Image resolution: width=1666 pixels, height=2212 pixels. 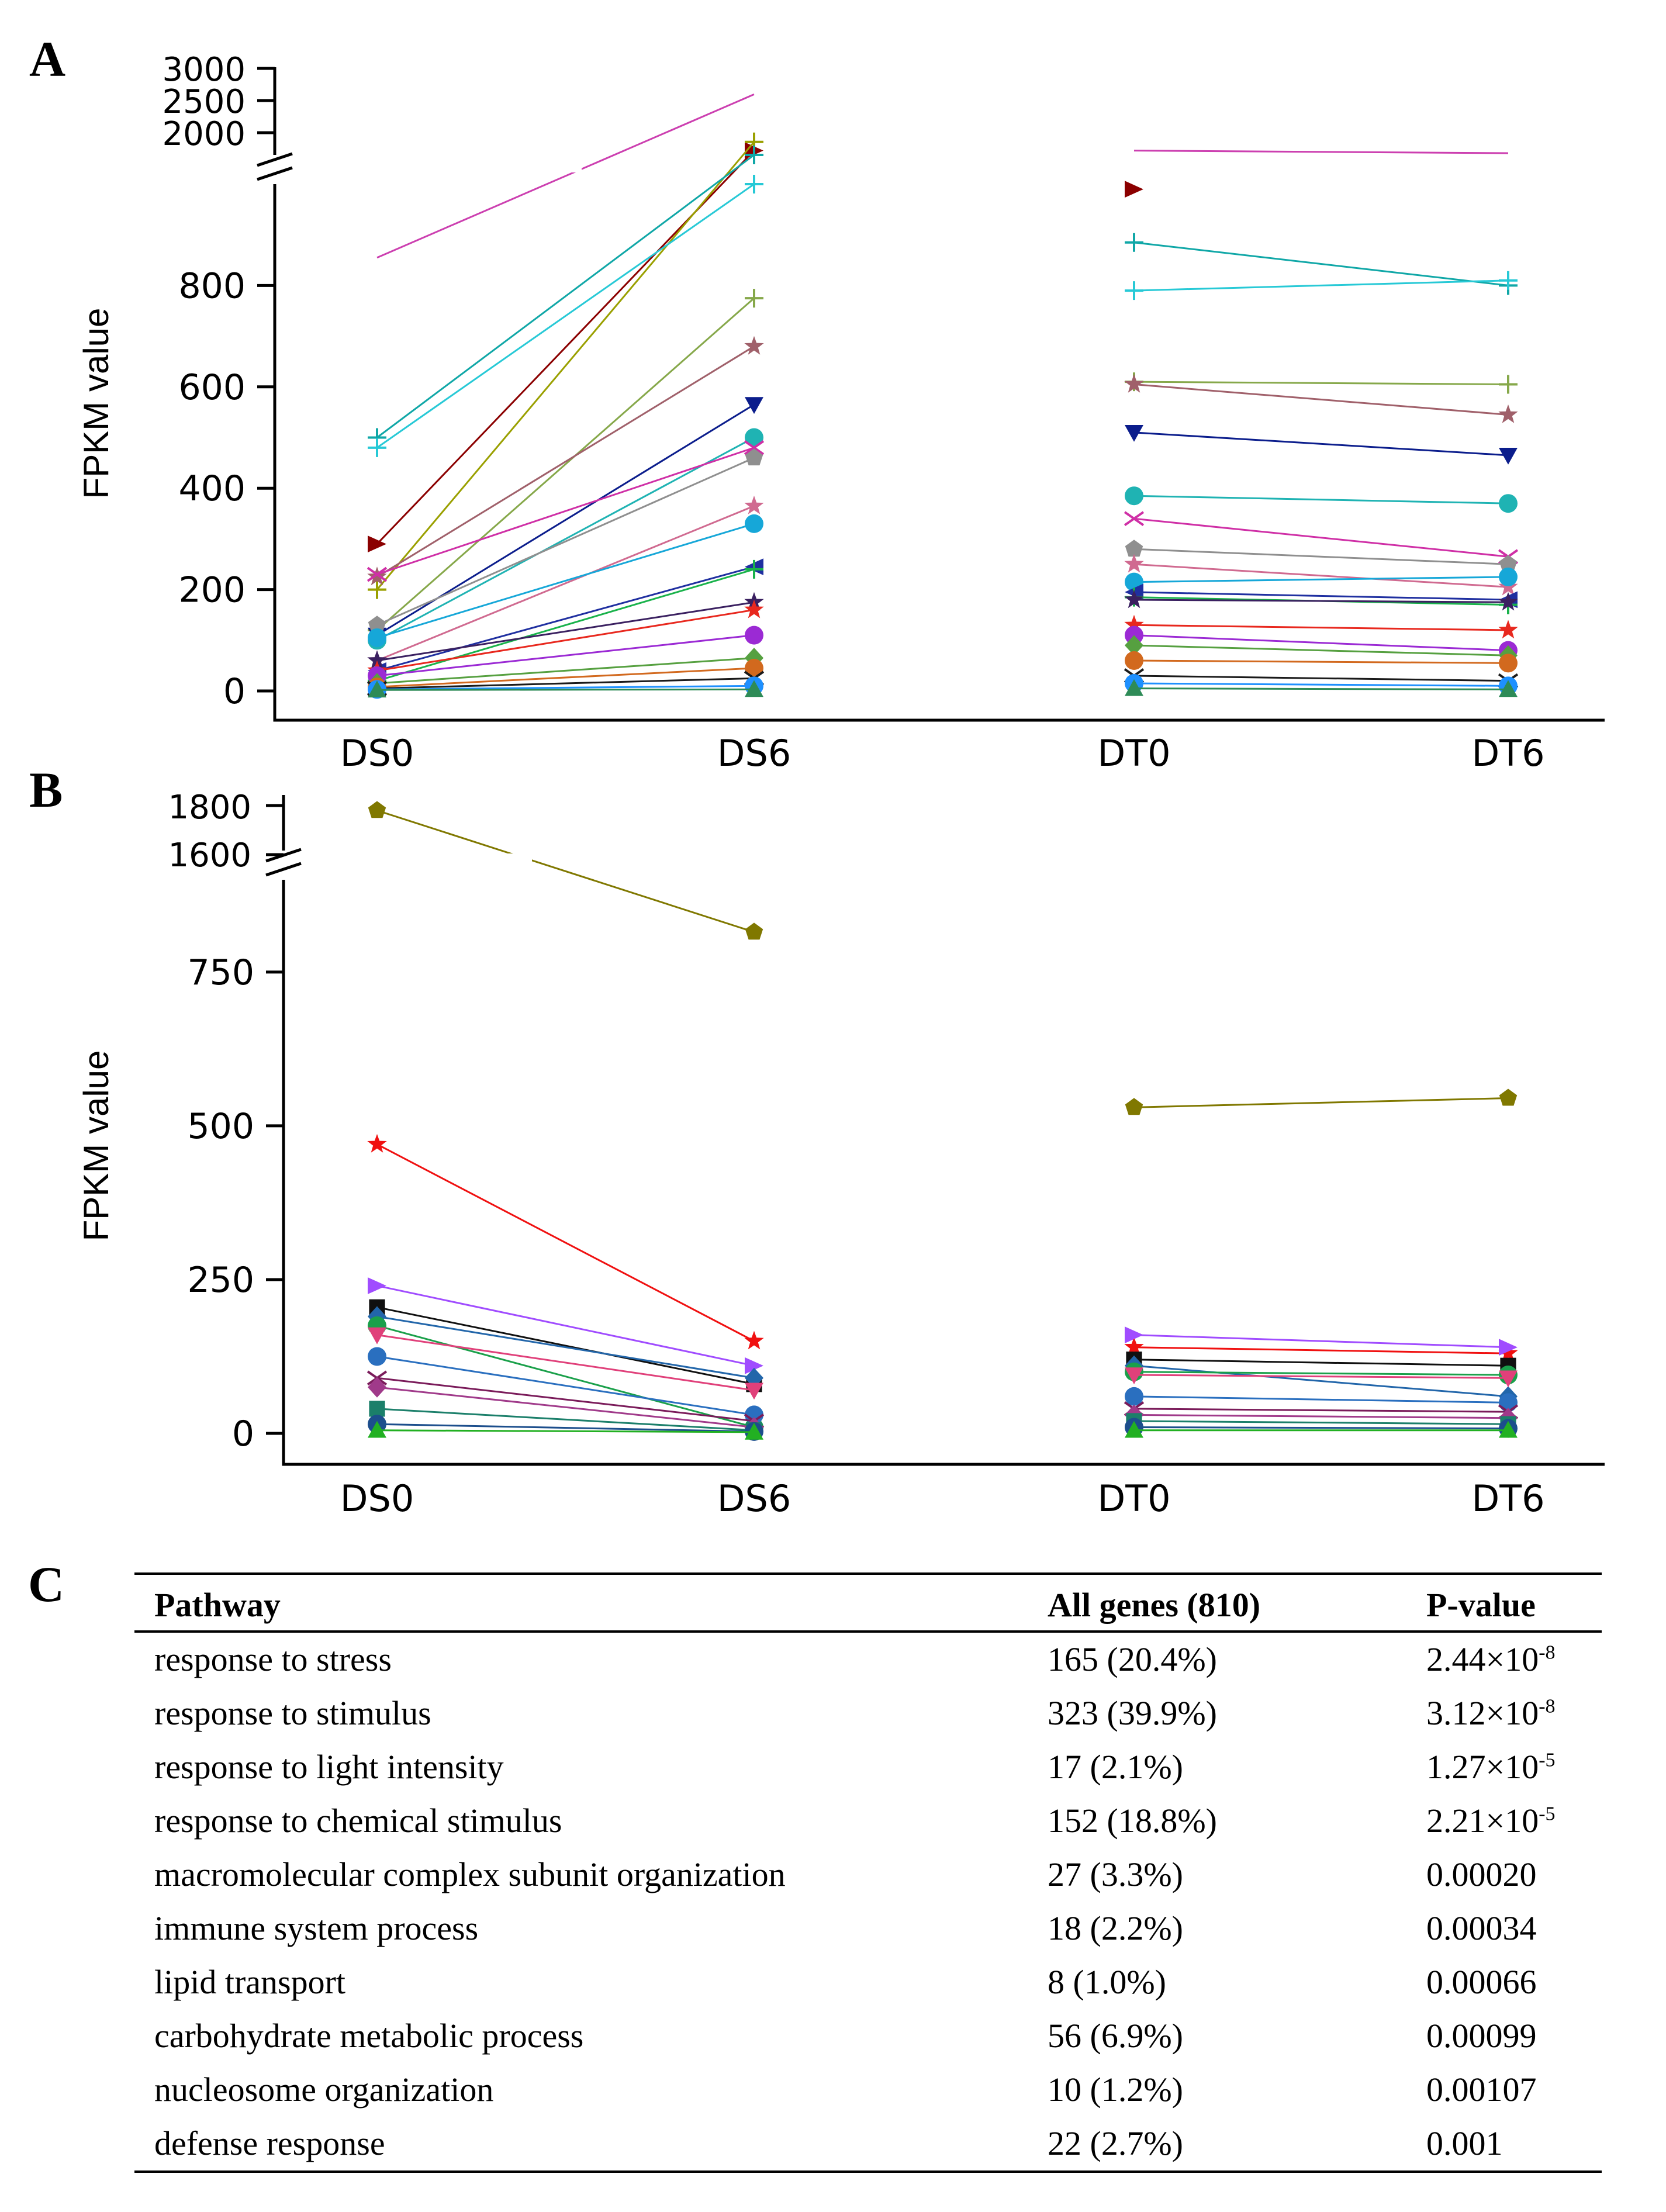 What do you see at coordinates (1507, 753) in the screenshot?
I see `panel-a-category-dt6: DT6` at bounding box center [1507, 753].